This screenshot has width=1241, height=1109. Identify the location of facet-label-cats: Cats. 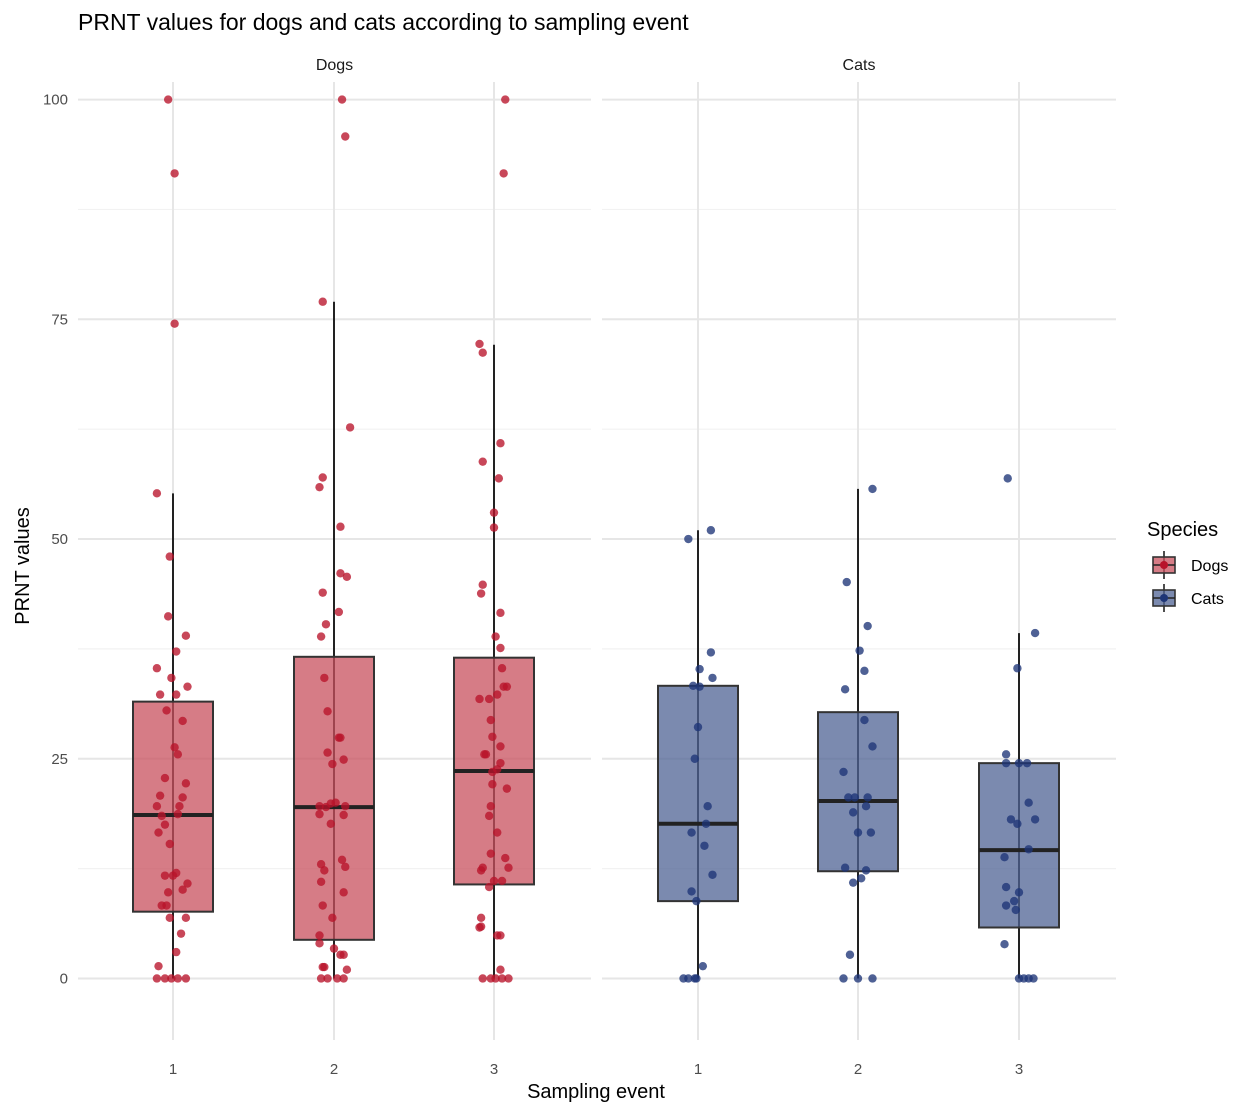
(859, 65).